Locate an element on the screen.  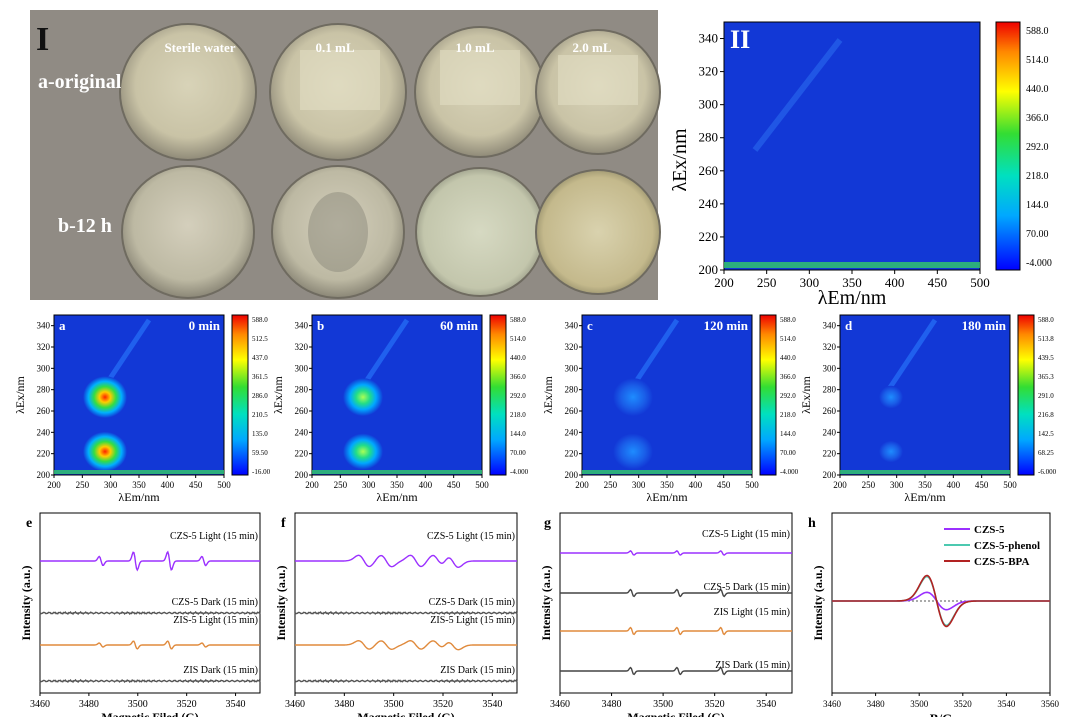
time-label: 60 min is located at coordinates (459, 325).